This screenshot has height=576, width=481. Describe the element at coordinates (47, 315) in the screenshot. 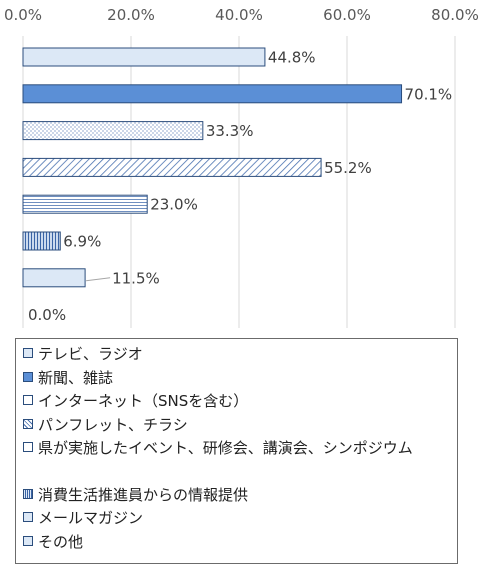

I see `data-label: 0.0%` at that location.